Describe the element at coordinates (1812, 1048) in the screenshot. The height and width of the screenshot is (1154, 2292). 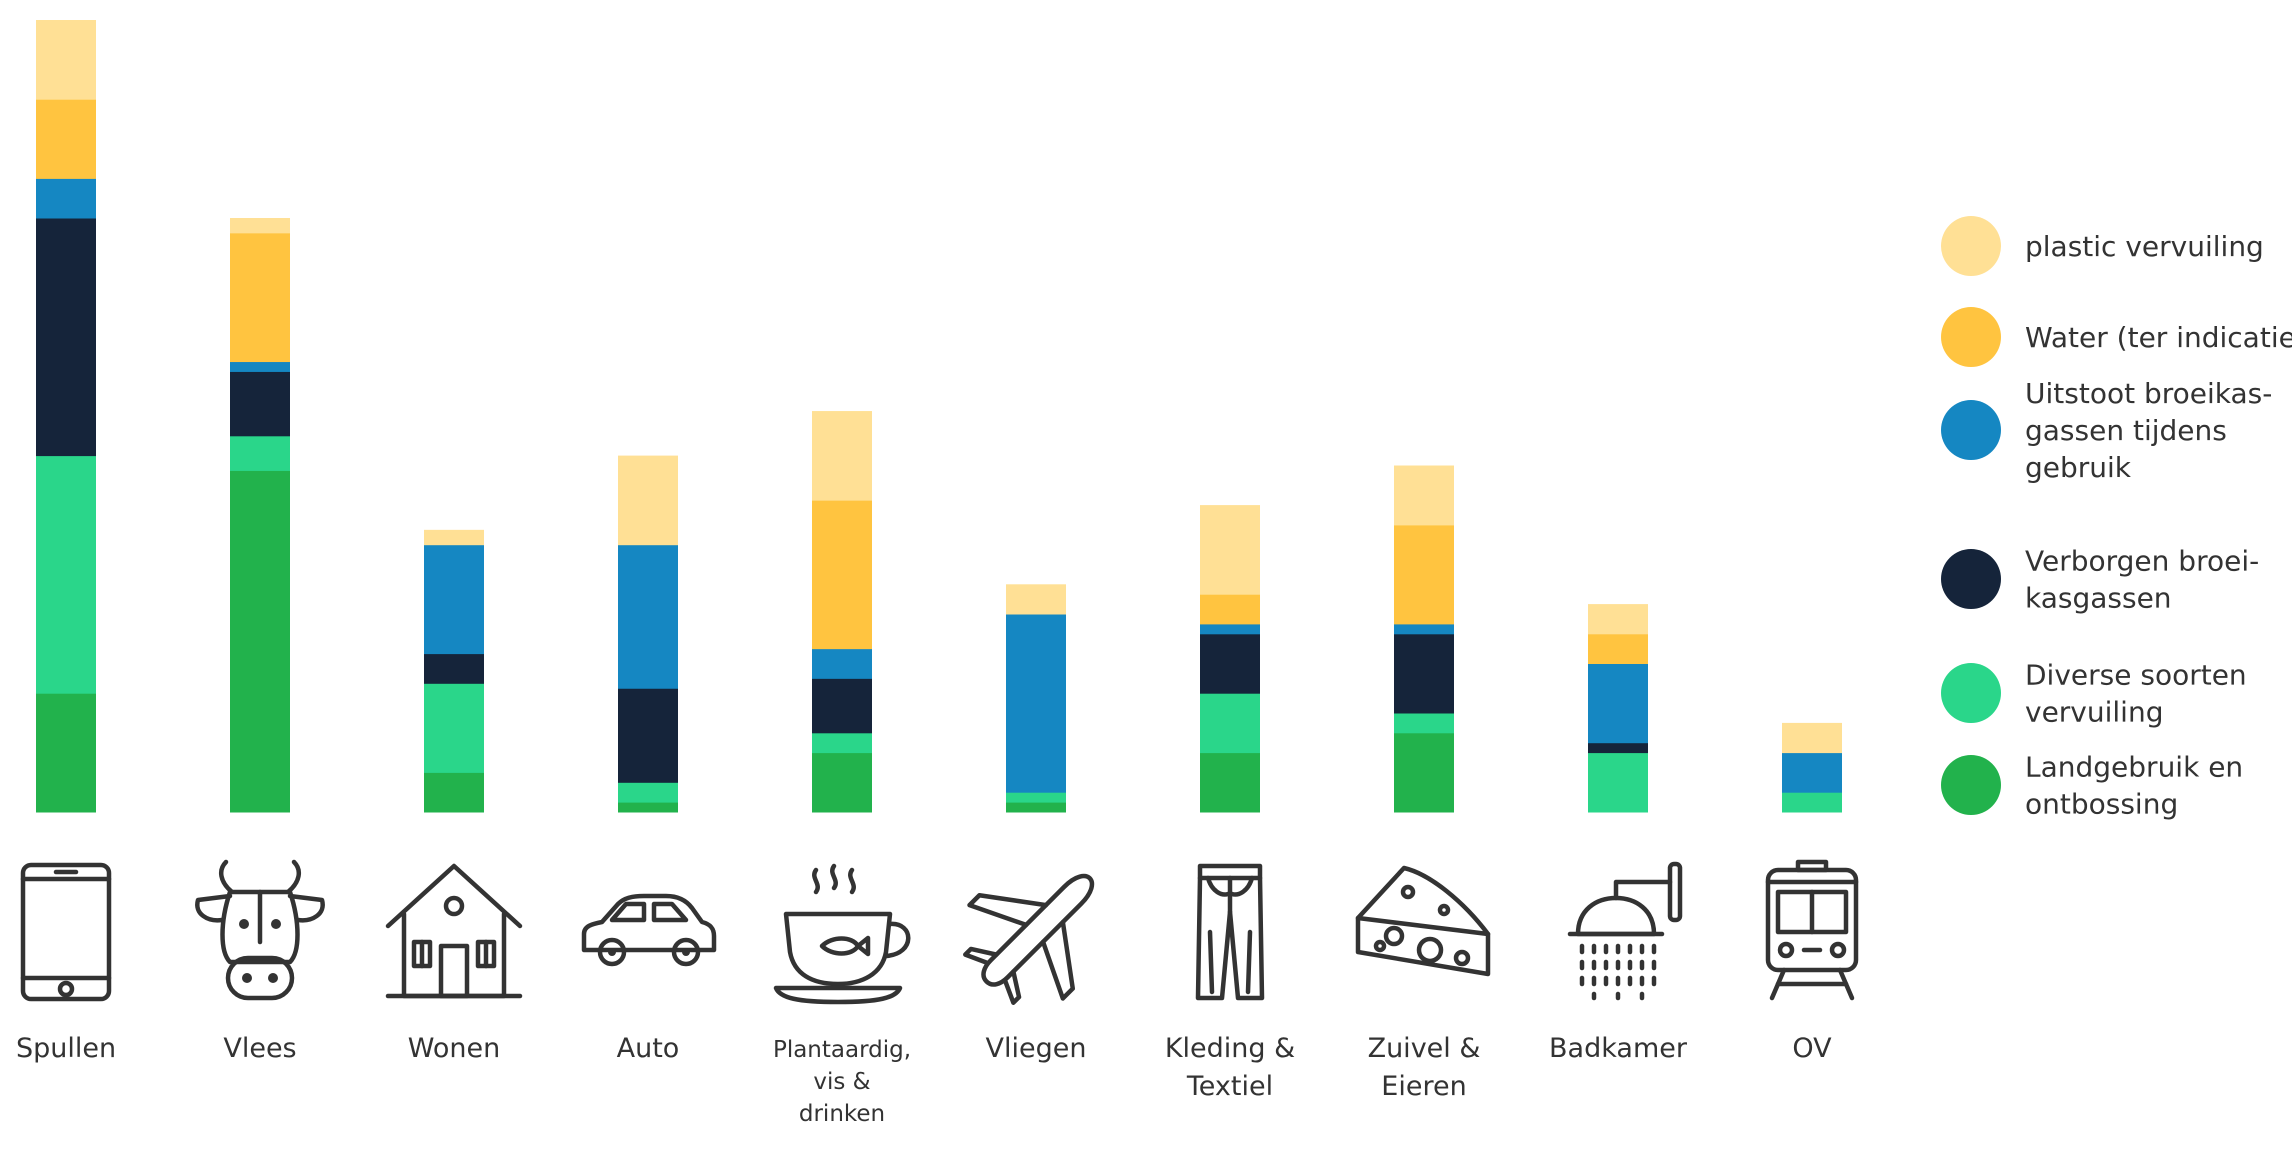
I see `category-label-ov: OV` at that location.